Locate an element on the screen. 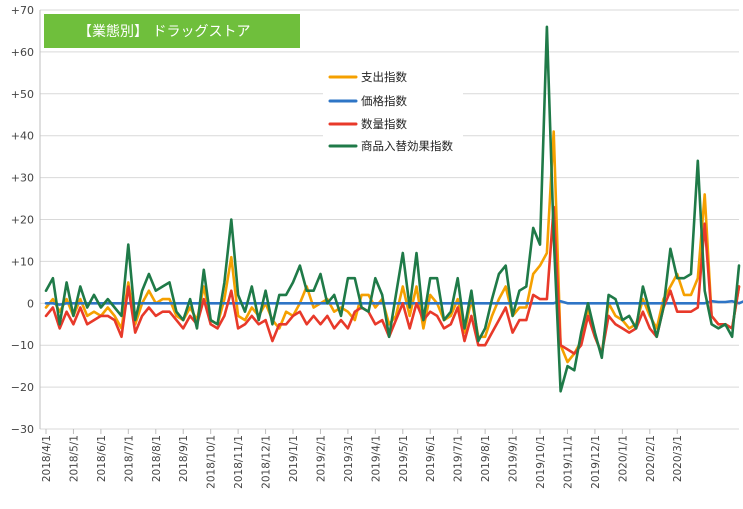  y-tick-label: +60 is located at coordinates (22, 52).